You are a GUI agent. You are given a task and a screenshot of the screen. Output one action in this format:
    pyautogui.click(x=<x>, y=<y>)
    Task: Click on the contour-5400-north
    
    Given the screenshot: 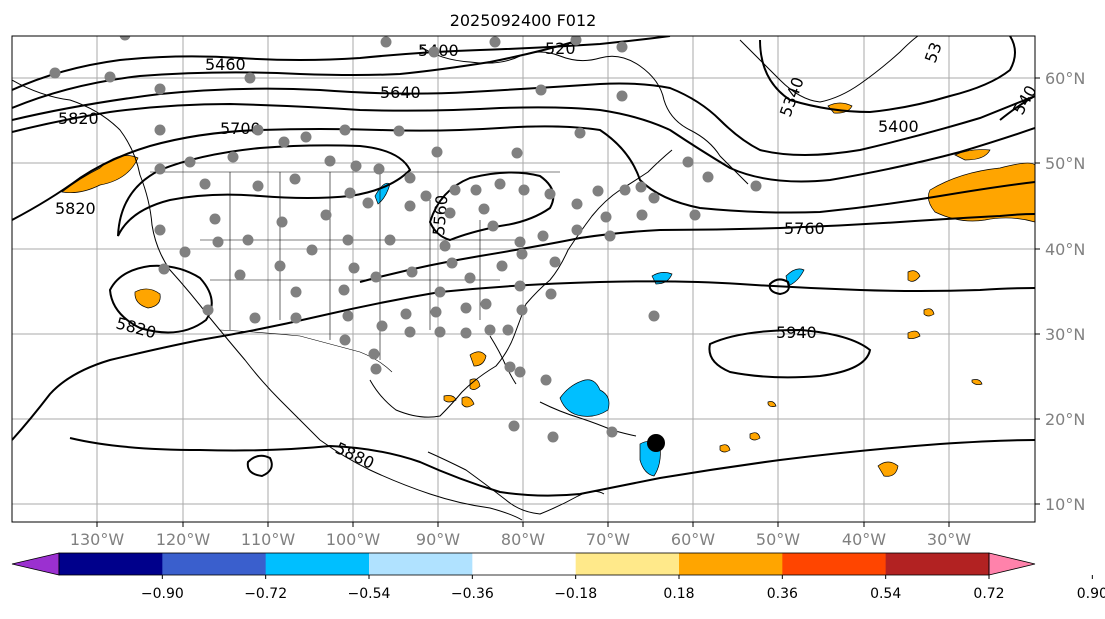 What is the action you would take?
    pyautogui.click(x=296, y=74)
    